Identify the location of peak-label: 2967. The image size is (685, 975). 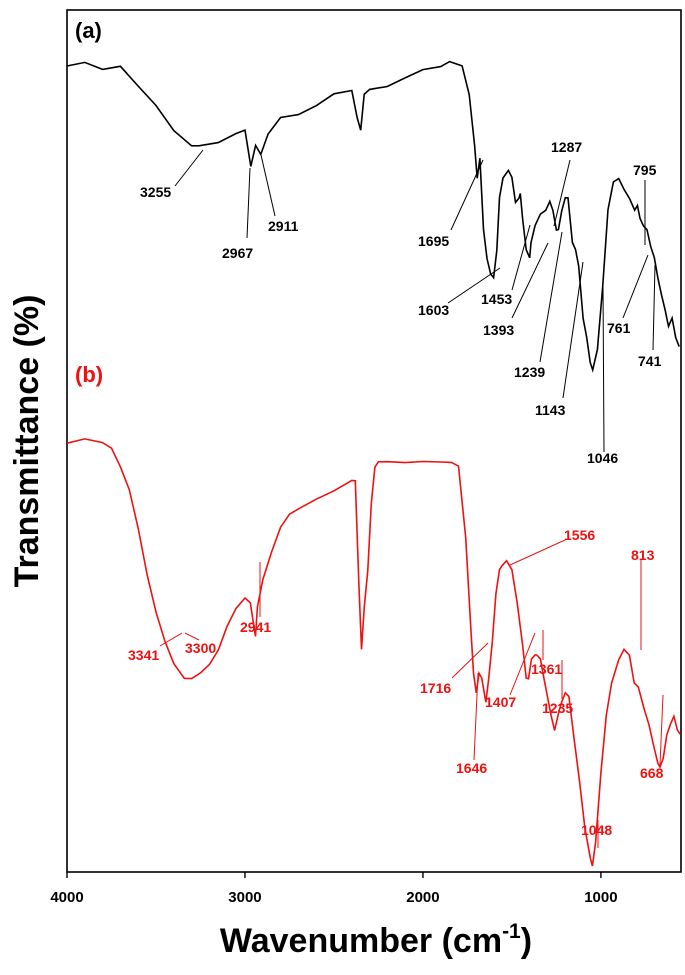
(237, 253).